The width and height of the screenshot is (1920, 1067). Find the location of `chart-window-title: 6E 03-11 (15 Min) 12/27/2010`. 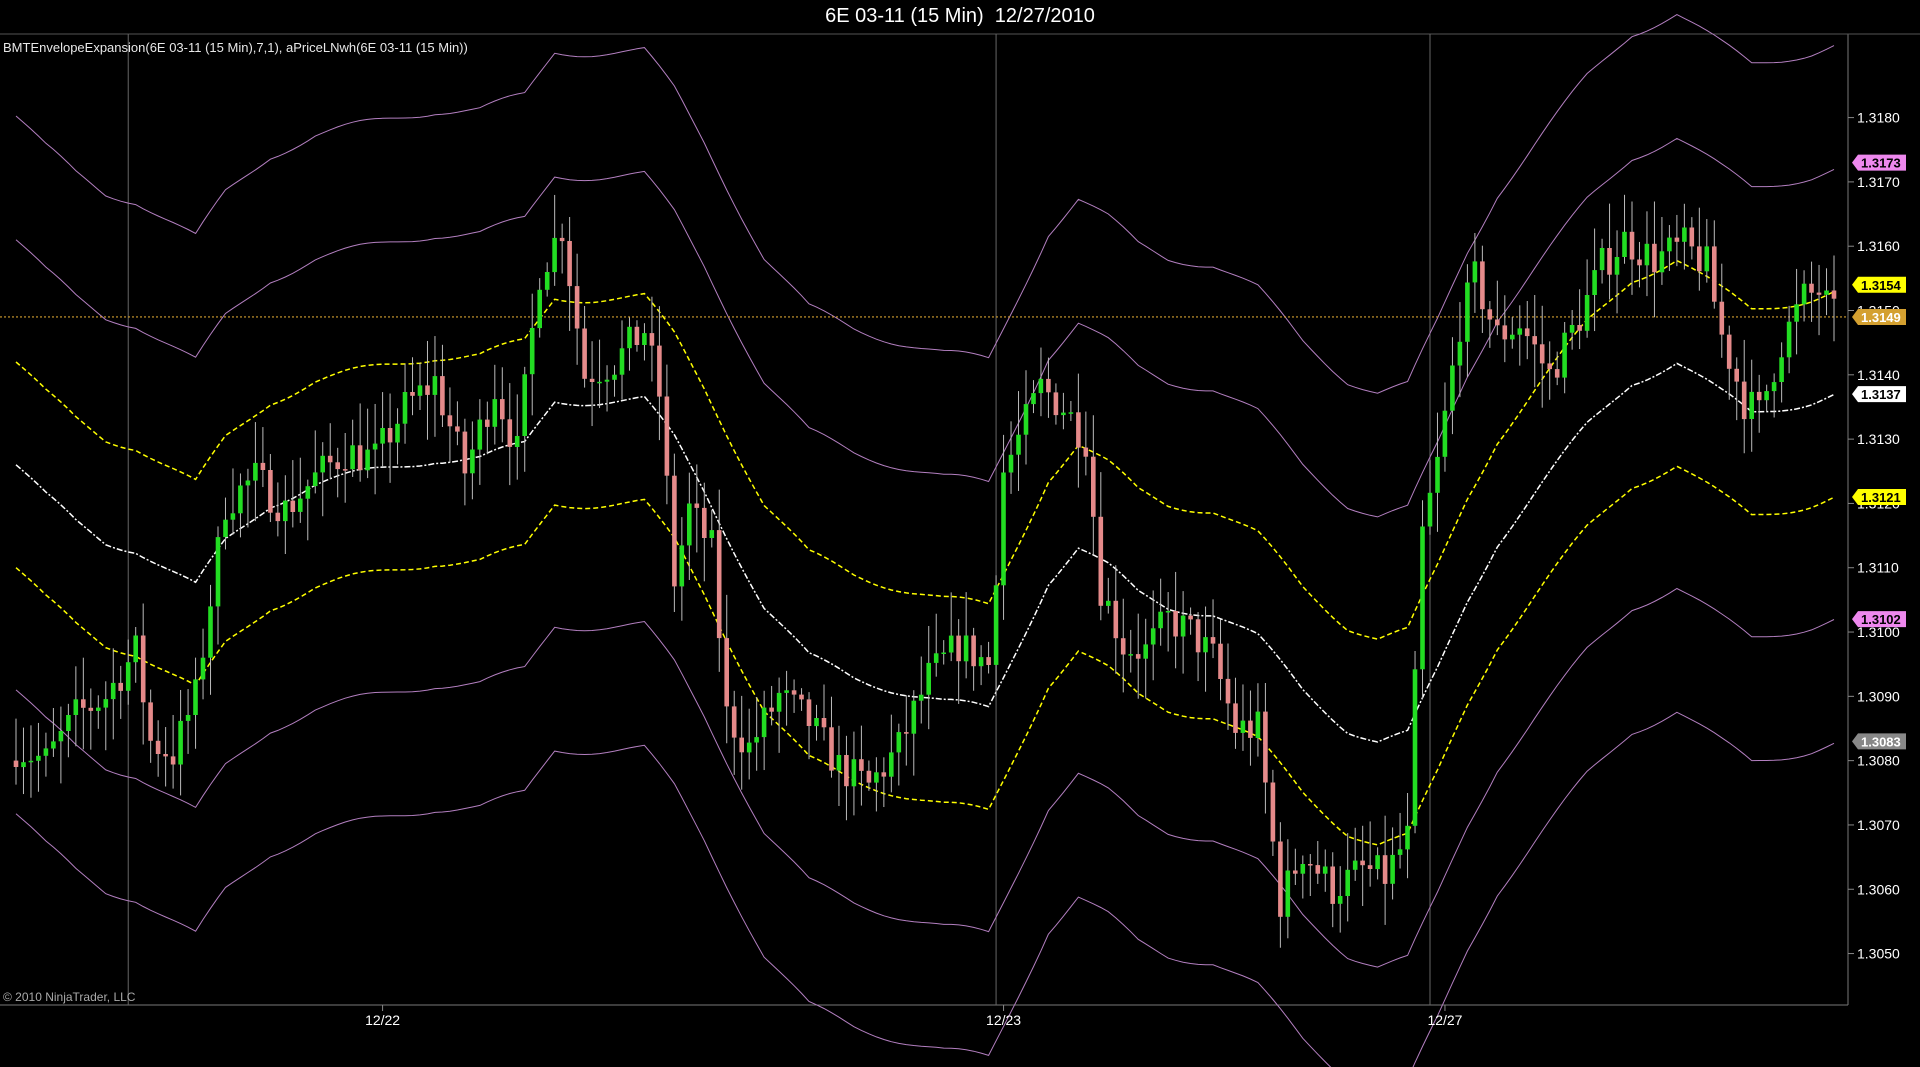

chart-window-title: 6E 03-11 (15 Min) 12/27/2010 is located at coordinates (960, 16).